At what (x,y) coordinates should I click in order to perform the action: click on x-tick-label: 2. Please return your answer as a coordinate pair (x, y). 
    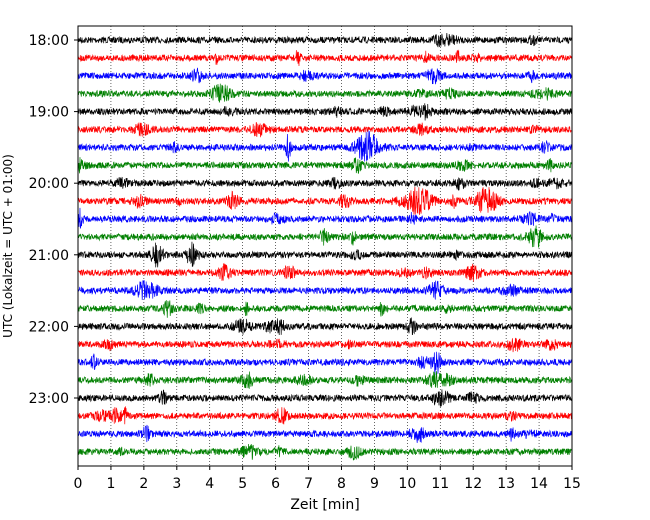
    Looking at the image, I should click on (143, 484).